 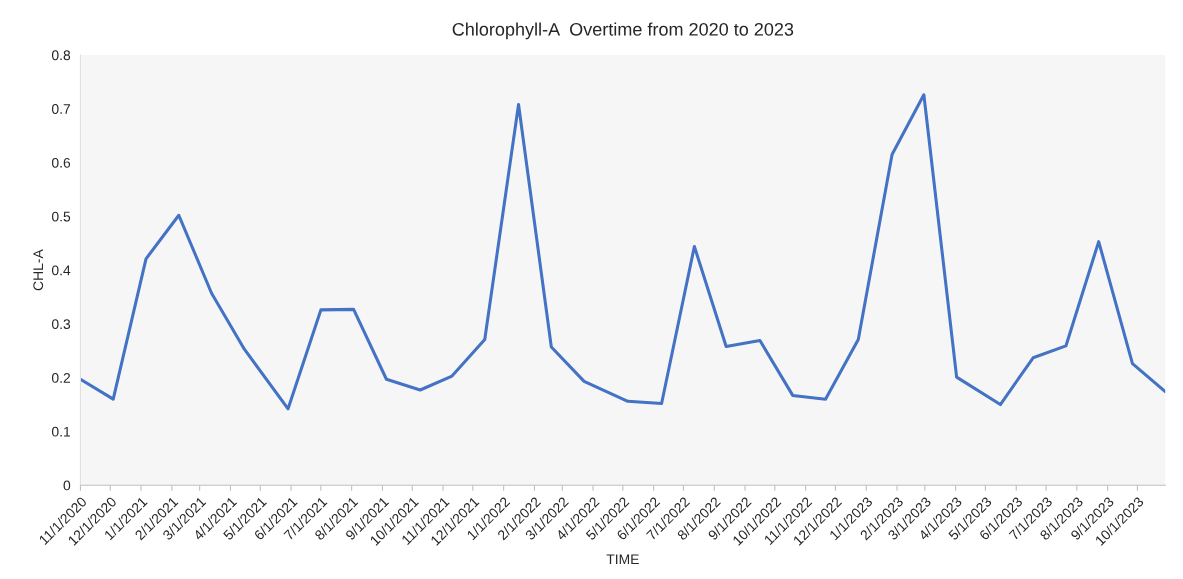 What do you see at coordinates (61, 377) in the screenshot?
I see `y-tick-label: 0.2` at bounding box center [61, 377].